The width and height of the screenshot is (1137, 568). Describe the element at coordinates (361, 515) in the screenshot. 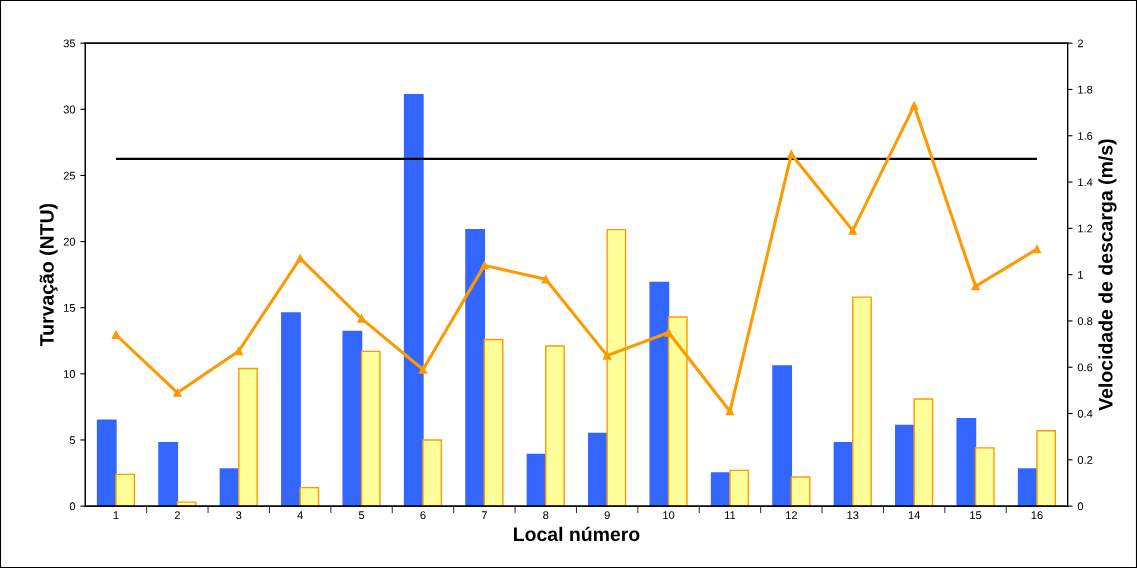

I see `x-tick-label: 5` at that location.